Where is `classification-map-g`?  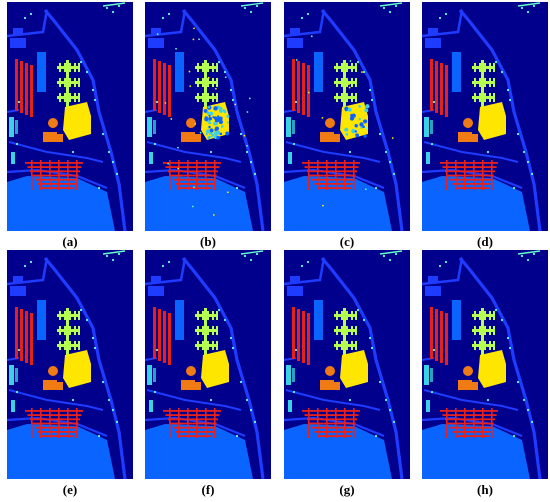
classification-map-g is located at coordinates (347, 364).